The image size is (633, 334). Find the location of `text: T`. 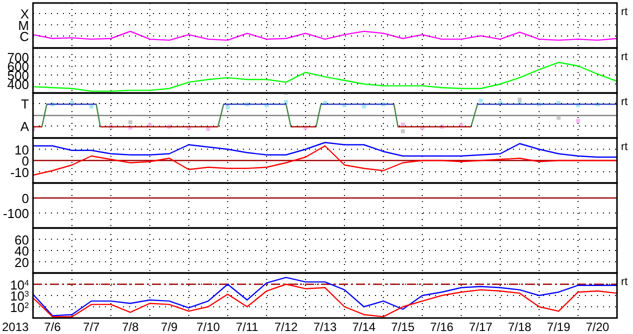

text: T is located at coordinates (25, 104).